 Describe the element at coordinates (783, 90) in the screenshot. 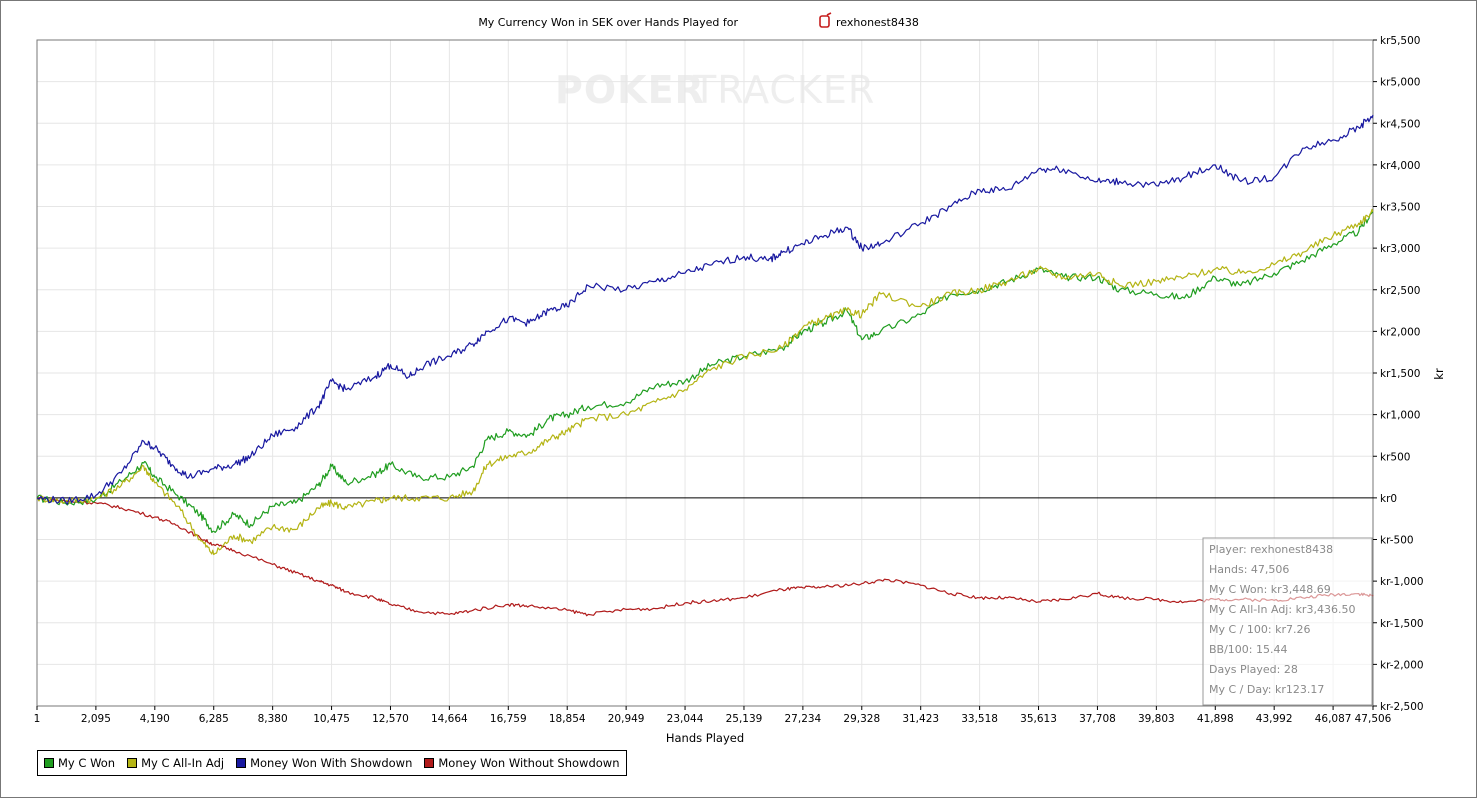

I see `watermark-tracker: TRACKER` at that location.